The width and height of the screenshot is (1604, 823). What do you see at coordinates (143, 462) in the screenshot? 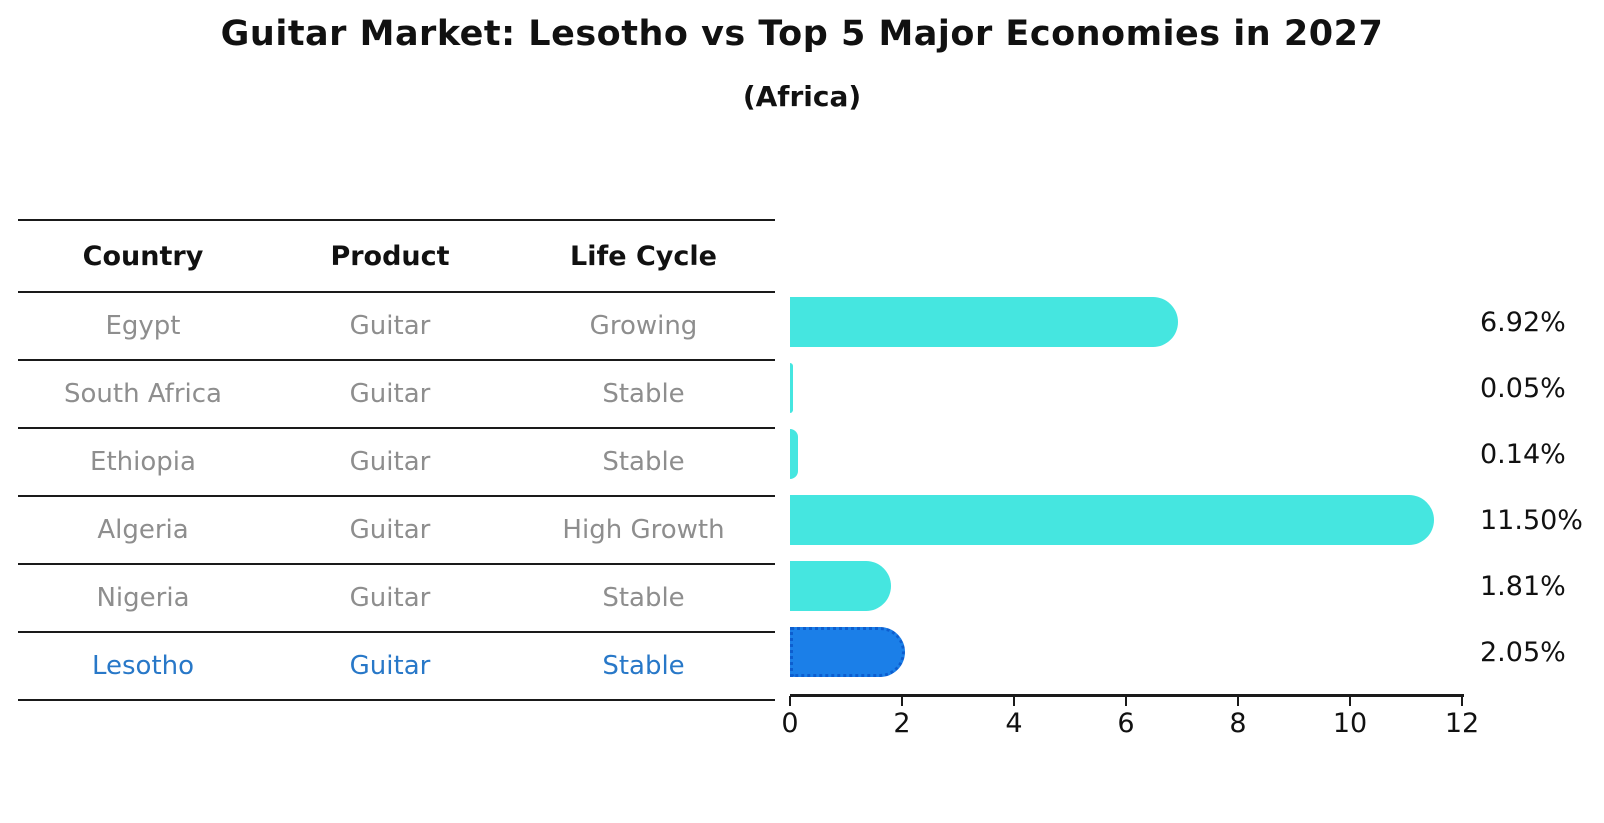
I see `cell-country: Ethiopia` at bounding box center [143, 462].